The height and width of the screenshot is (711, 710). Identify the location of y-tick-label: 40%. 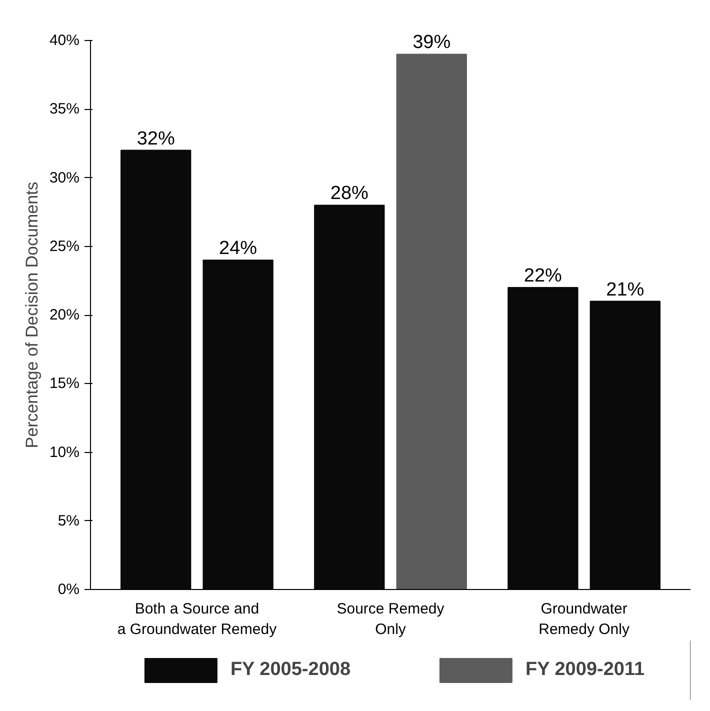
(64, 40).